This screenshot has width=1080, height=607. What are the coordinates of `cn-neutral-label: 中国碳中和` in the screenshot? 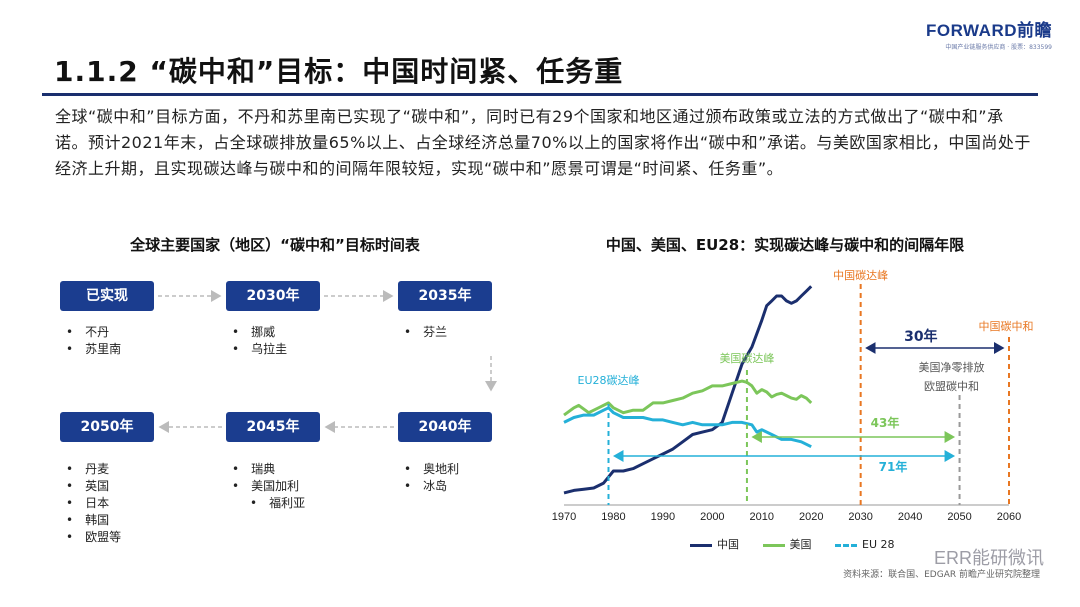 It's located at (1006, 326).